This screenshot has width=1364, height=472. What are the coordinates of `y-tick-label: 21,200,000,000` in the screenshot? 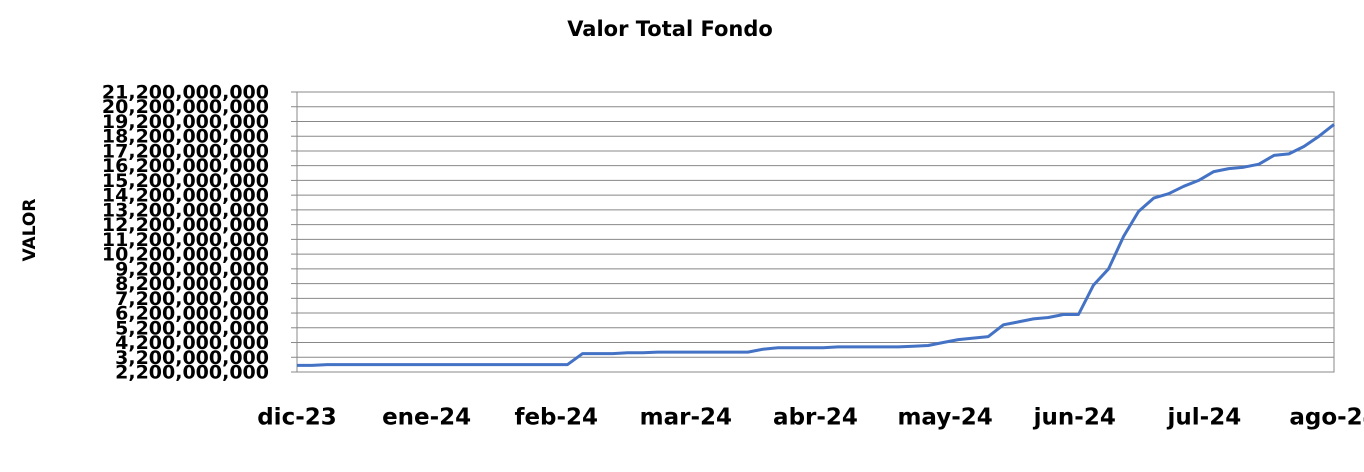 It's located at (185, 93).